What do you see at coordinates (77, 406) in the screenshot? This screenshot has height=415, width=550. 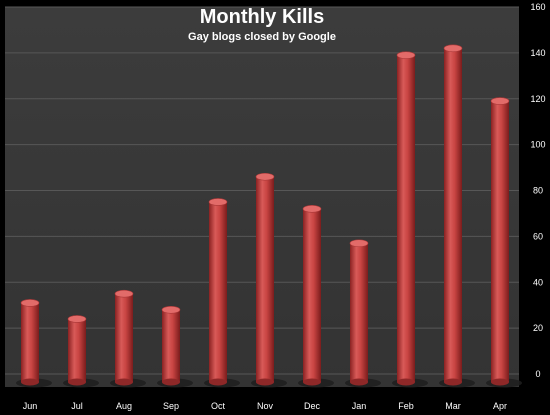 I see `x-tick-label: Jul` at bounding box center [77, 406].